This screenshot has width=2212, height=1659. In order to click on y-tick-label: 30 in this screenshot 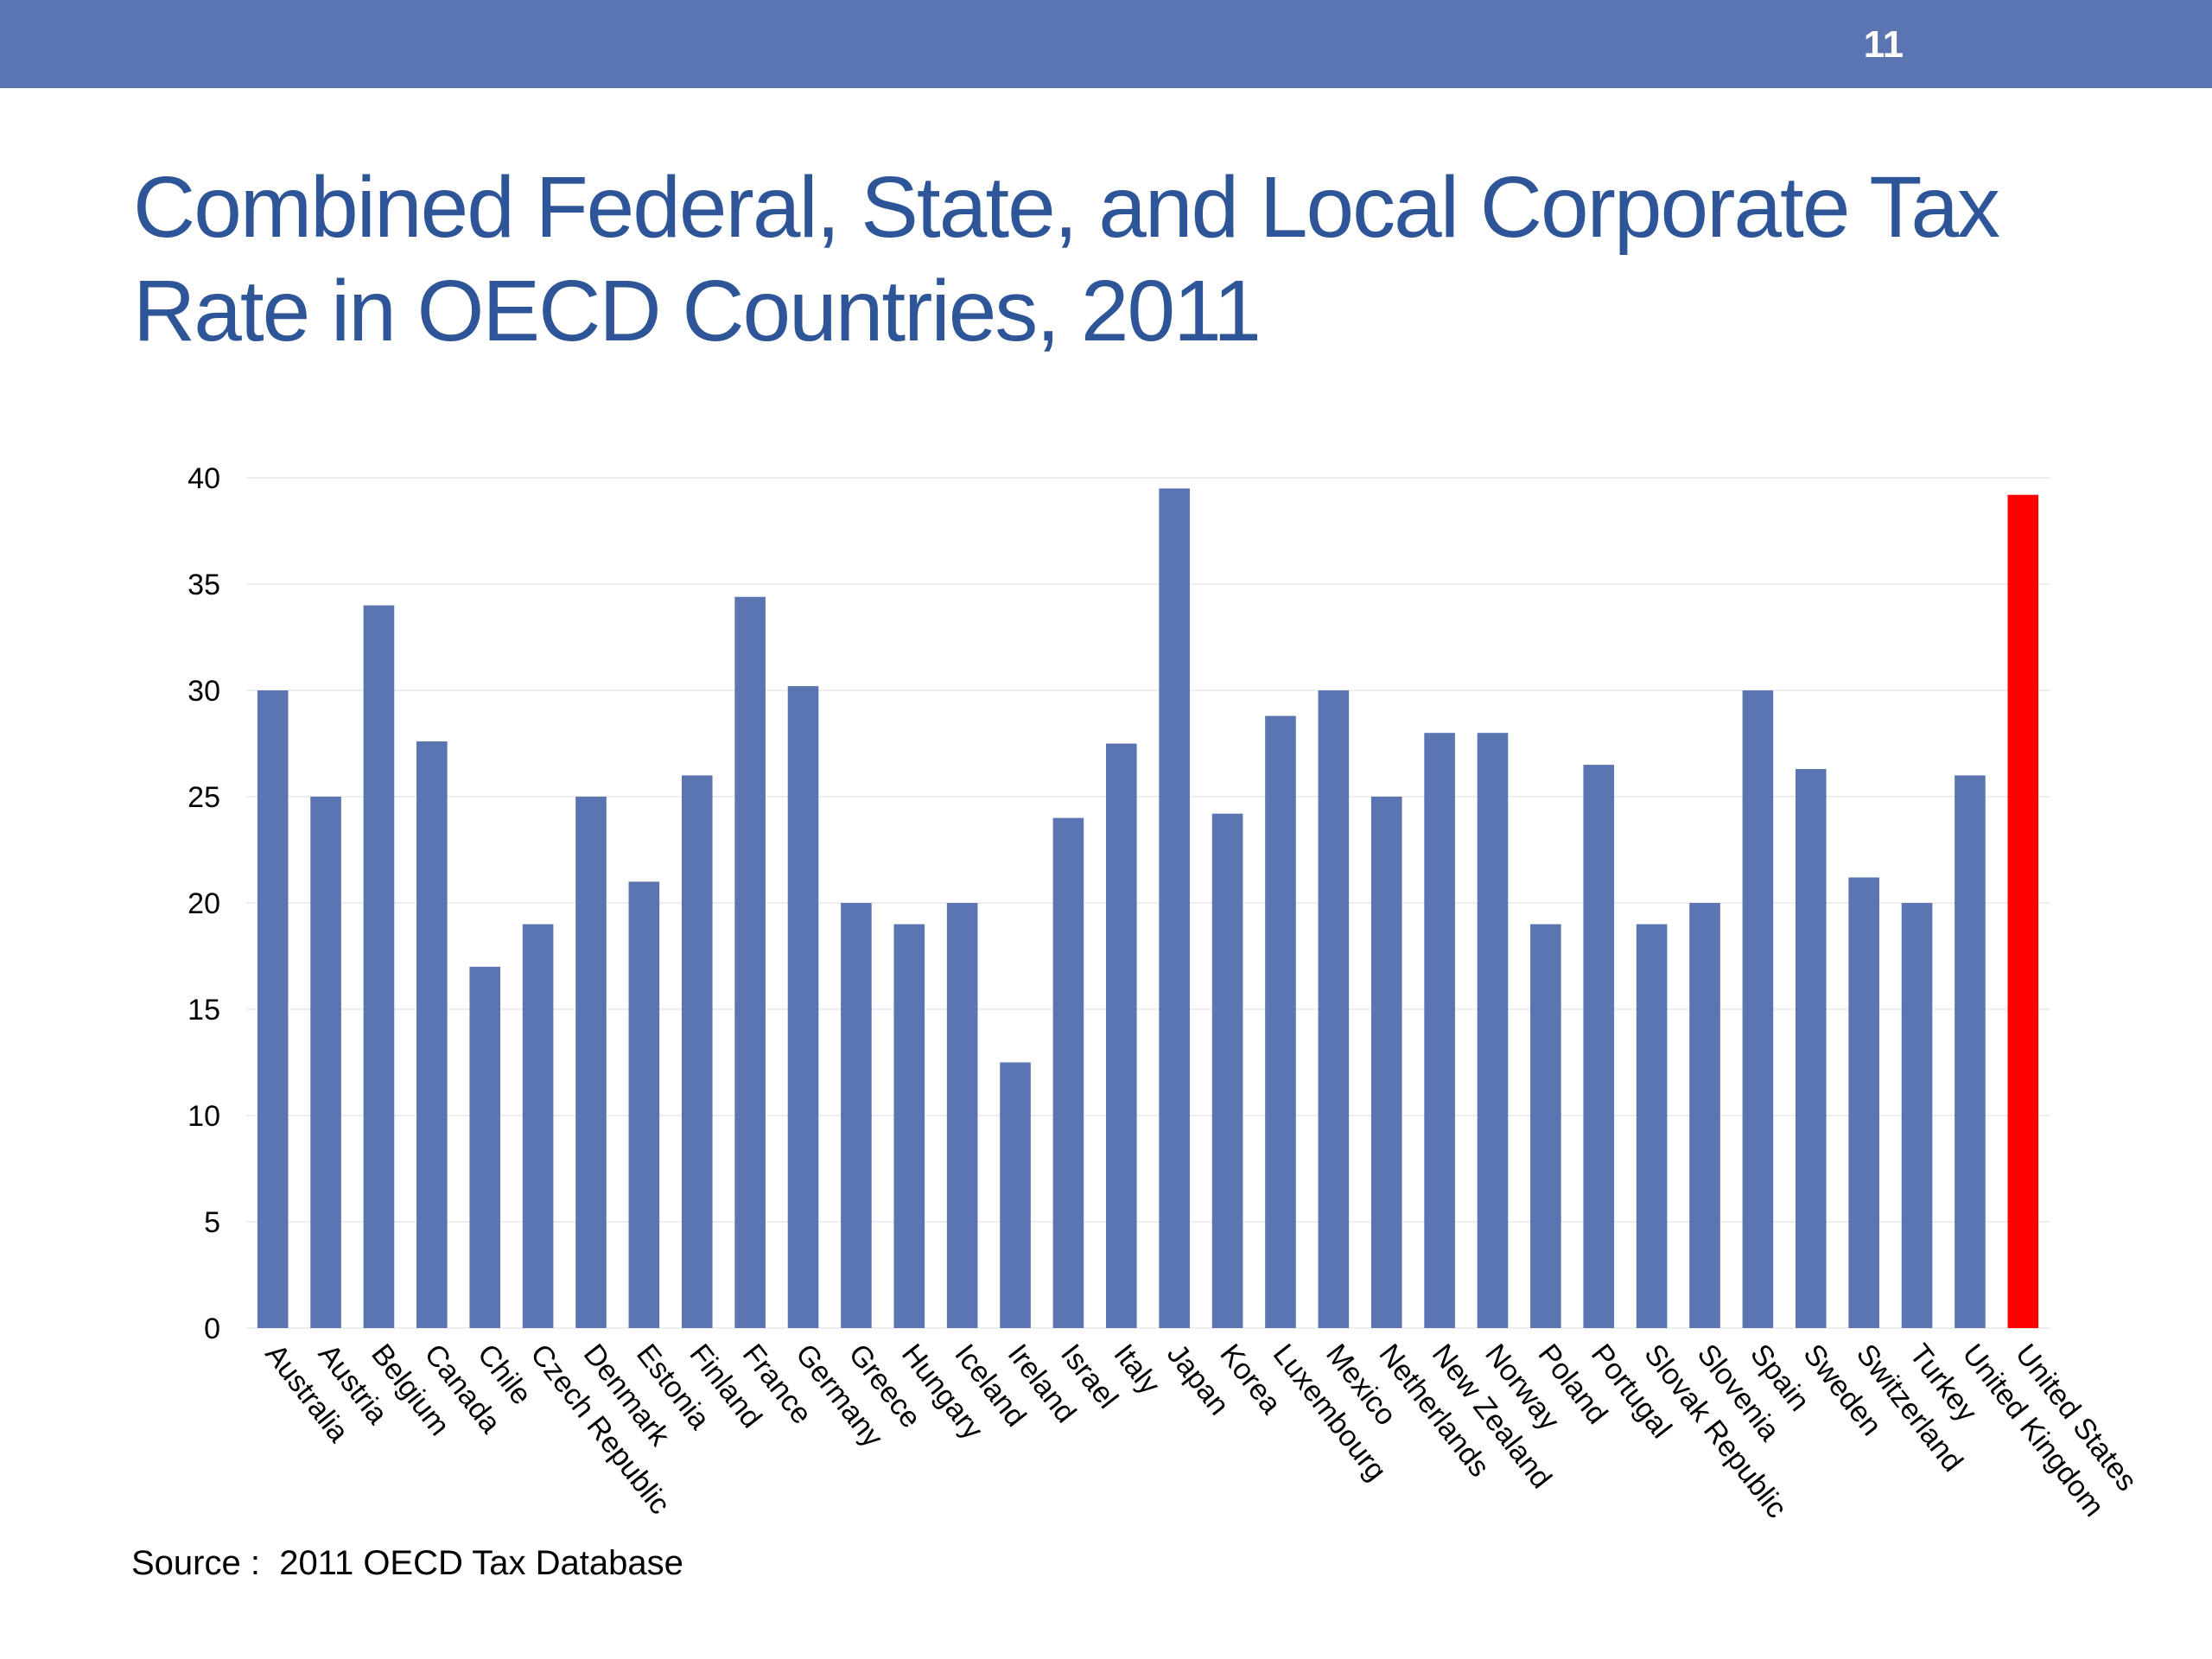, I will do `click(204, 691)`.